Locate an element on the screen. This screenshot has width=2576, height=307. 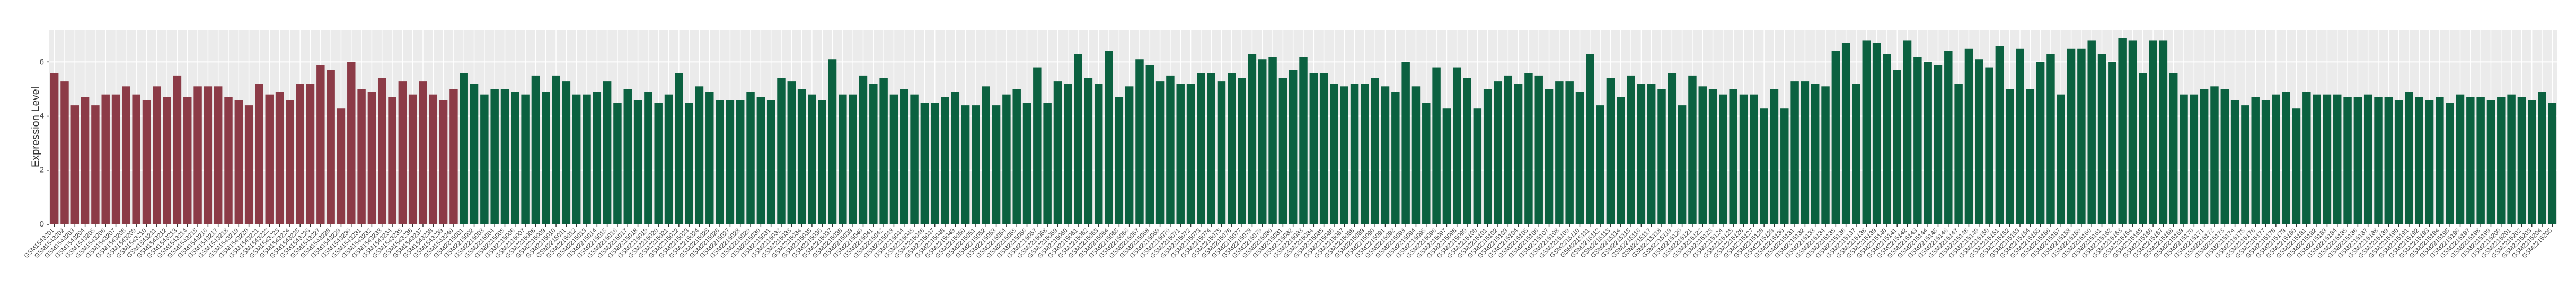
y-tick-label: 6 is located at coordinates (42, 61).